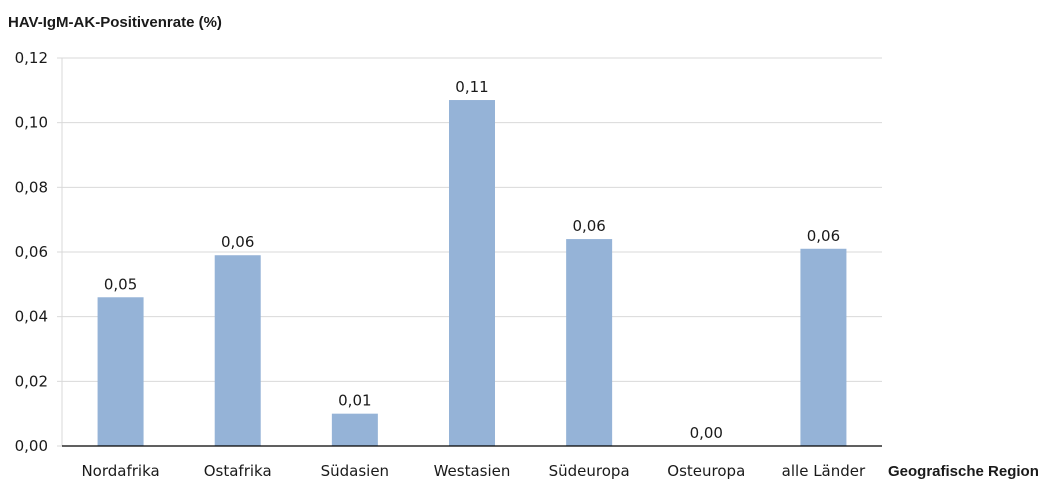 Image resolution: width=1061 pixels, height=482 pixels. What do you see at coordinates (355, 471) in the screenshot?
I see `category-label: Südasien` at bounding box center [355, 471].